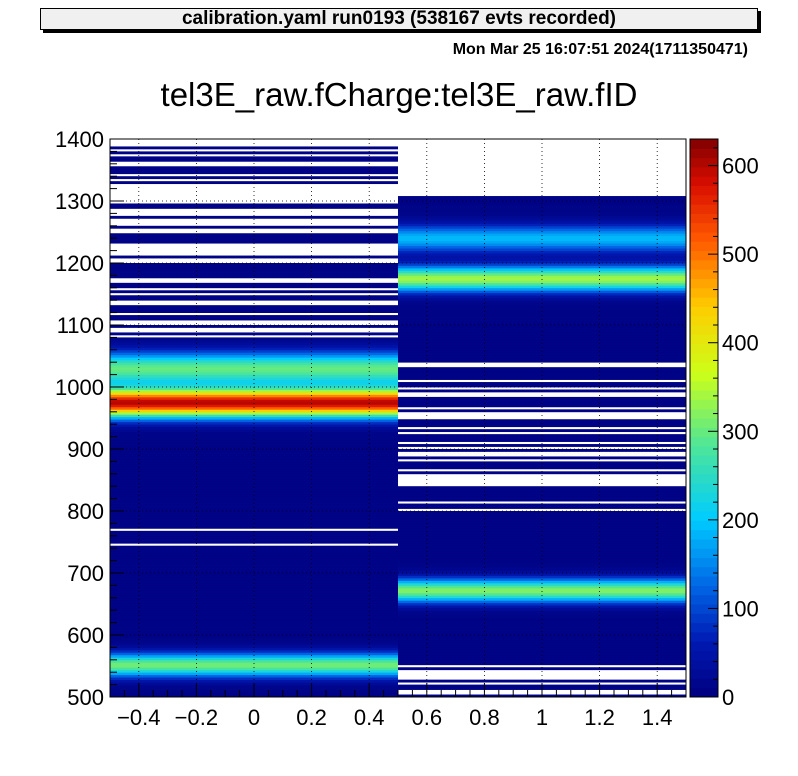  What do you see at coordinates (740, 166) in the screenshot?
I see `z-tick-label: 600` at bounding box center [740, 166].